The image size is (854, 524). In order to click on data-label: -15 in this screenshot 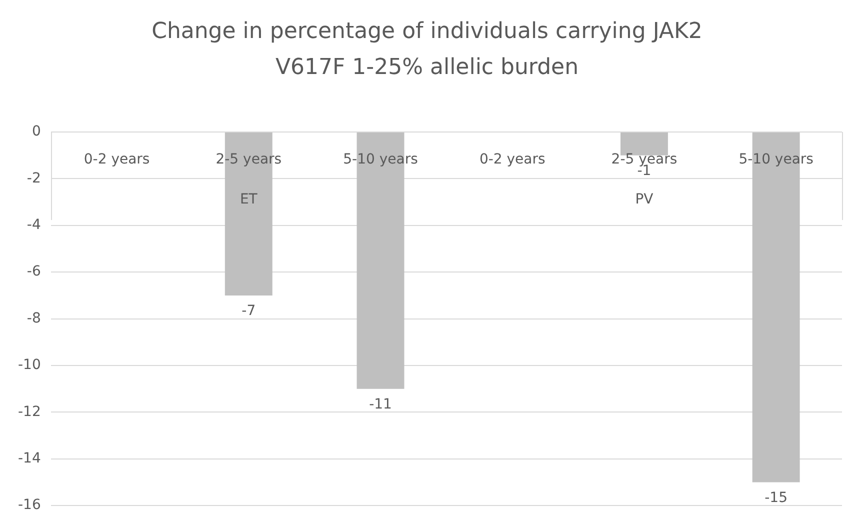, I will do `click(776, 498)`.